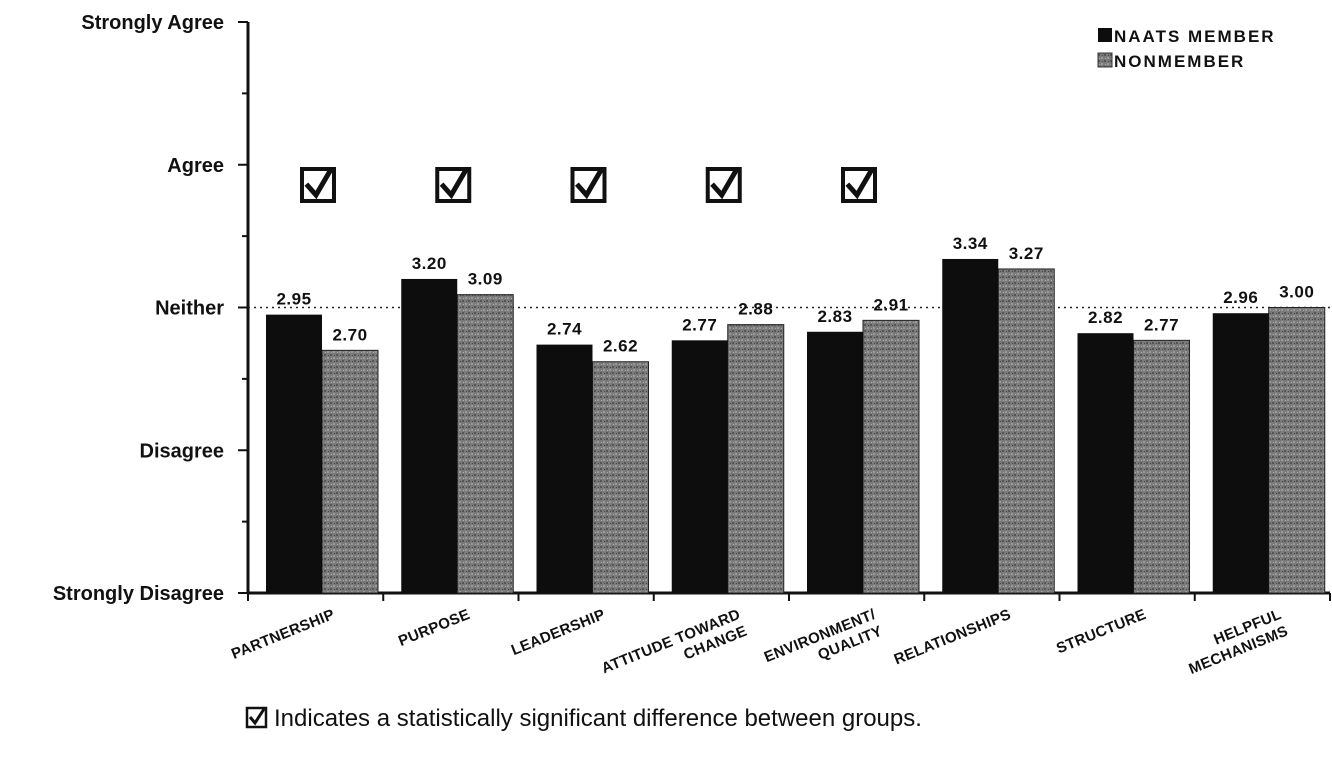 This screenshot has width=1332, height=765. I want to click on category-label-line: LEADERSHIP, so click(558, 632).